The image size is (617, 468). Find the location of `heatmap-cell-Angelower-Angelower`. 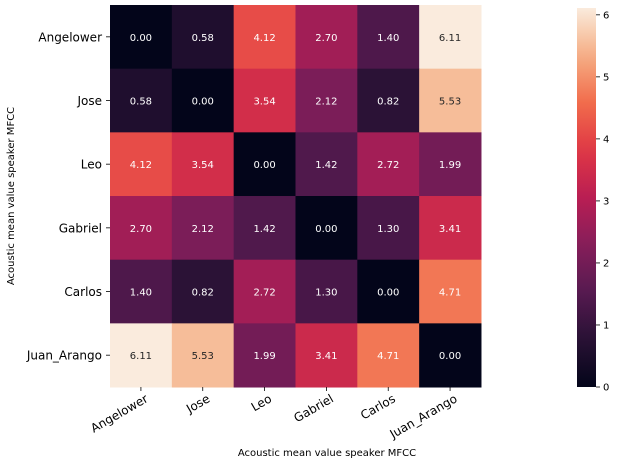

heatmap-cell-Angelower-Angelower is located at coordinates (141, 37).